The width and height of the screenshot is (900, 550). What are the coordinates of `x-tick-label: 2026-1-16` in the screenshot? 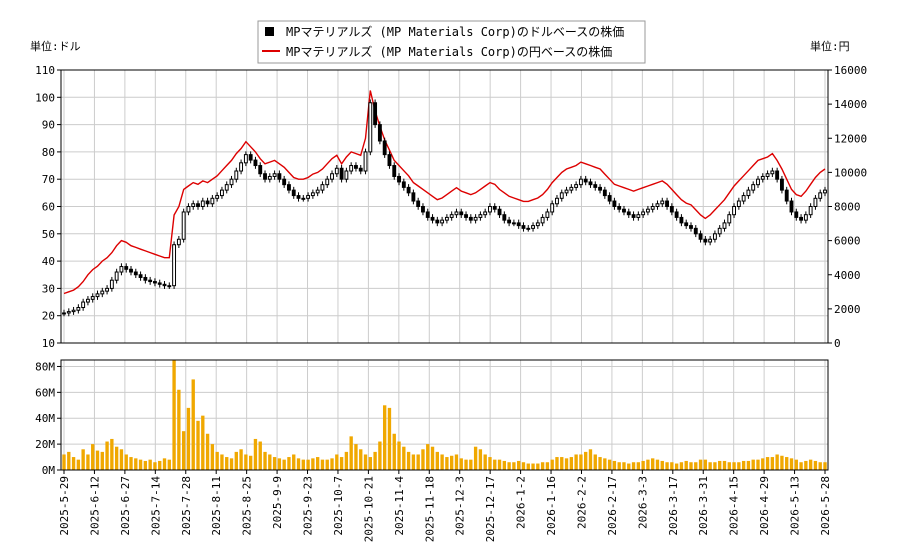 It's located at (551, 506).